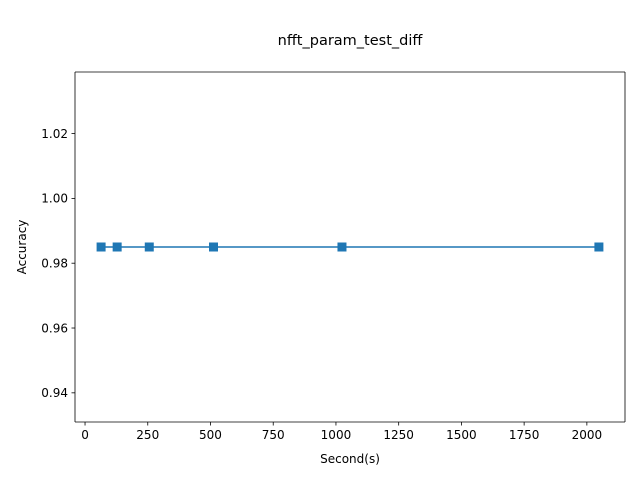  Describe the element at coordinates (147, 435) in the screenshot. I see `x-tick-label: 250` at that location.